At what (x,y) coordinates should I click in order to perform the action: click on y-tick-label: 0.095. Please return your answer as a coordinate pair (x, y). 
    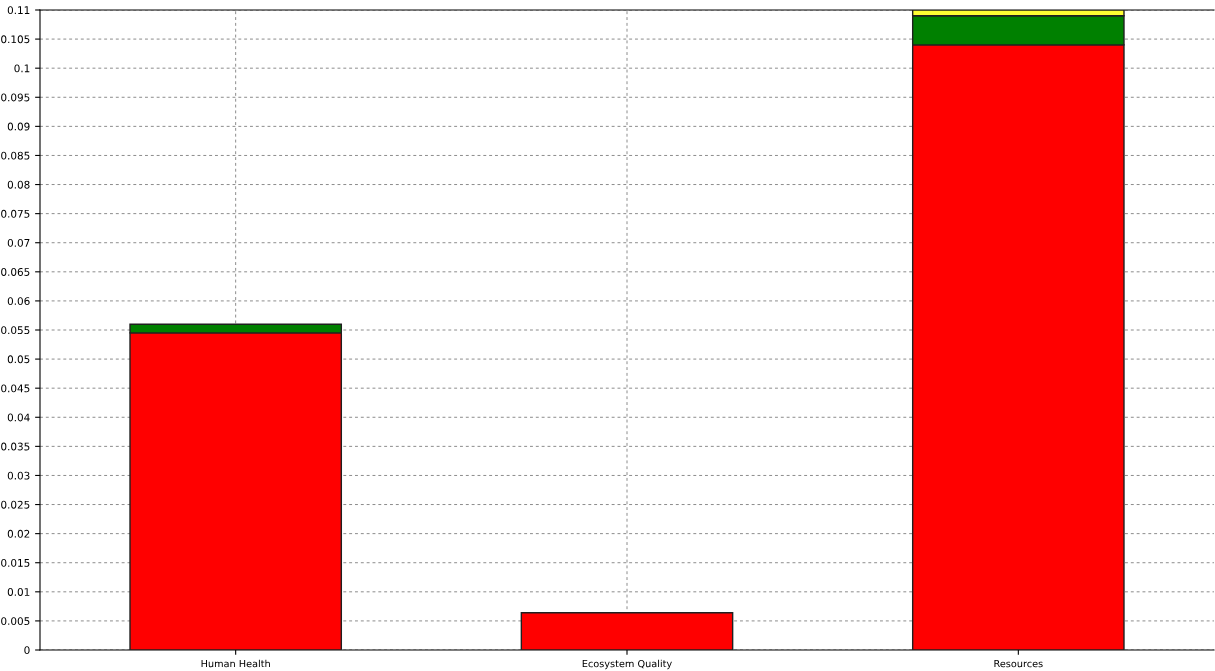
    Looking at the image, I should click on (15, 97).